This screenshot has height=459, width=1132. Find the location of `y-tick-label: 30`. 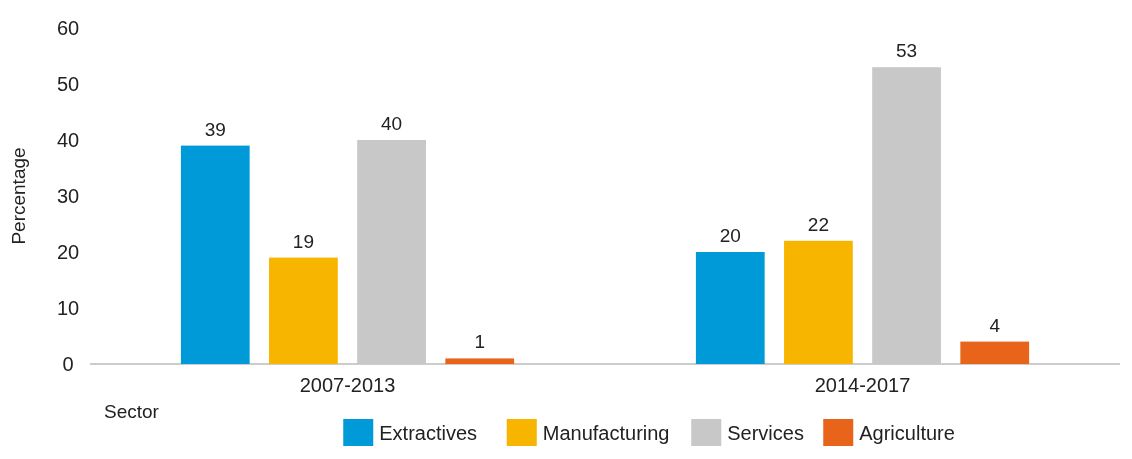

y-tick-label: 30 is located at coordinates (68, 196).